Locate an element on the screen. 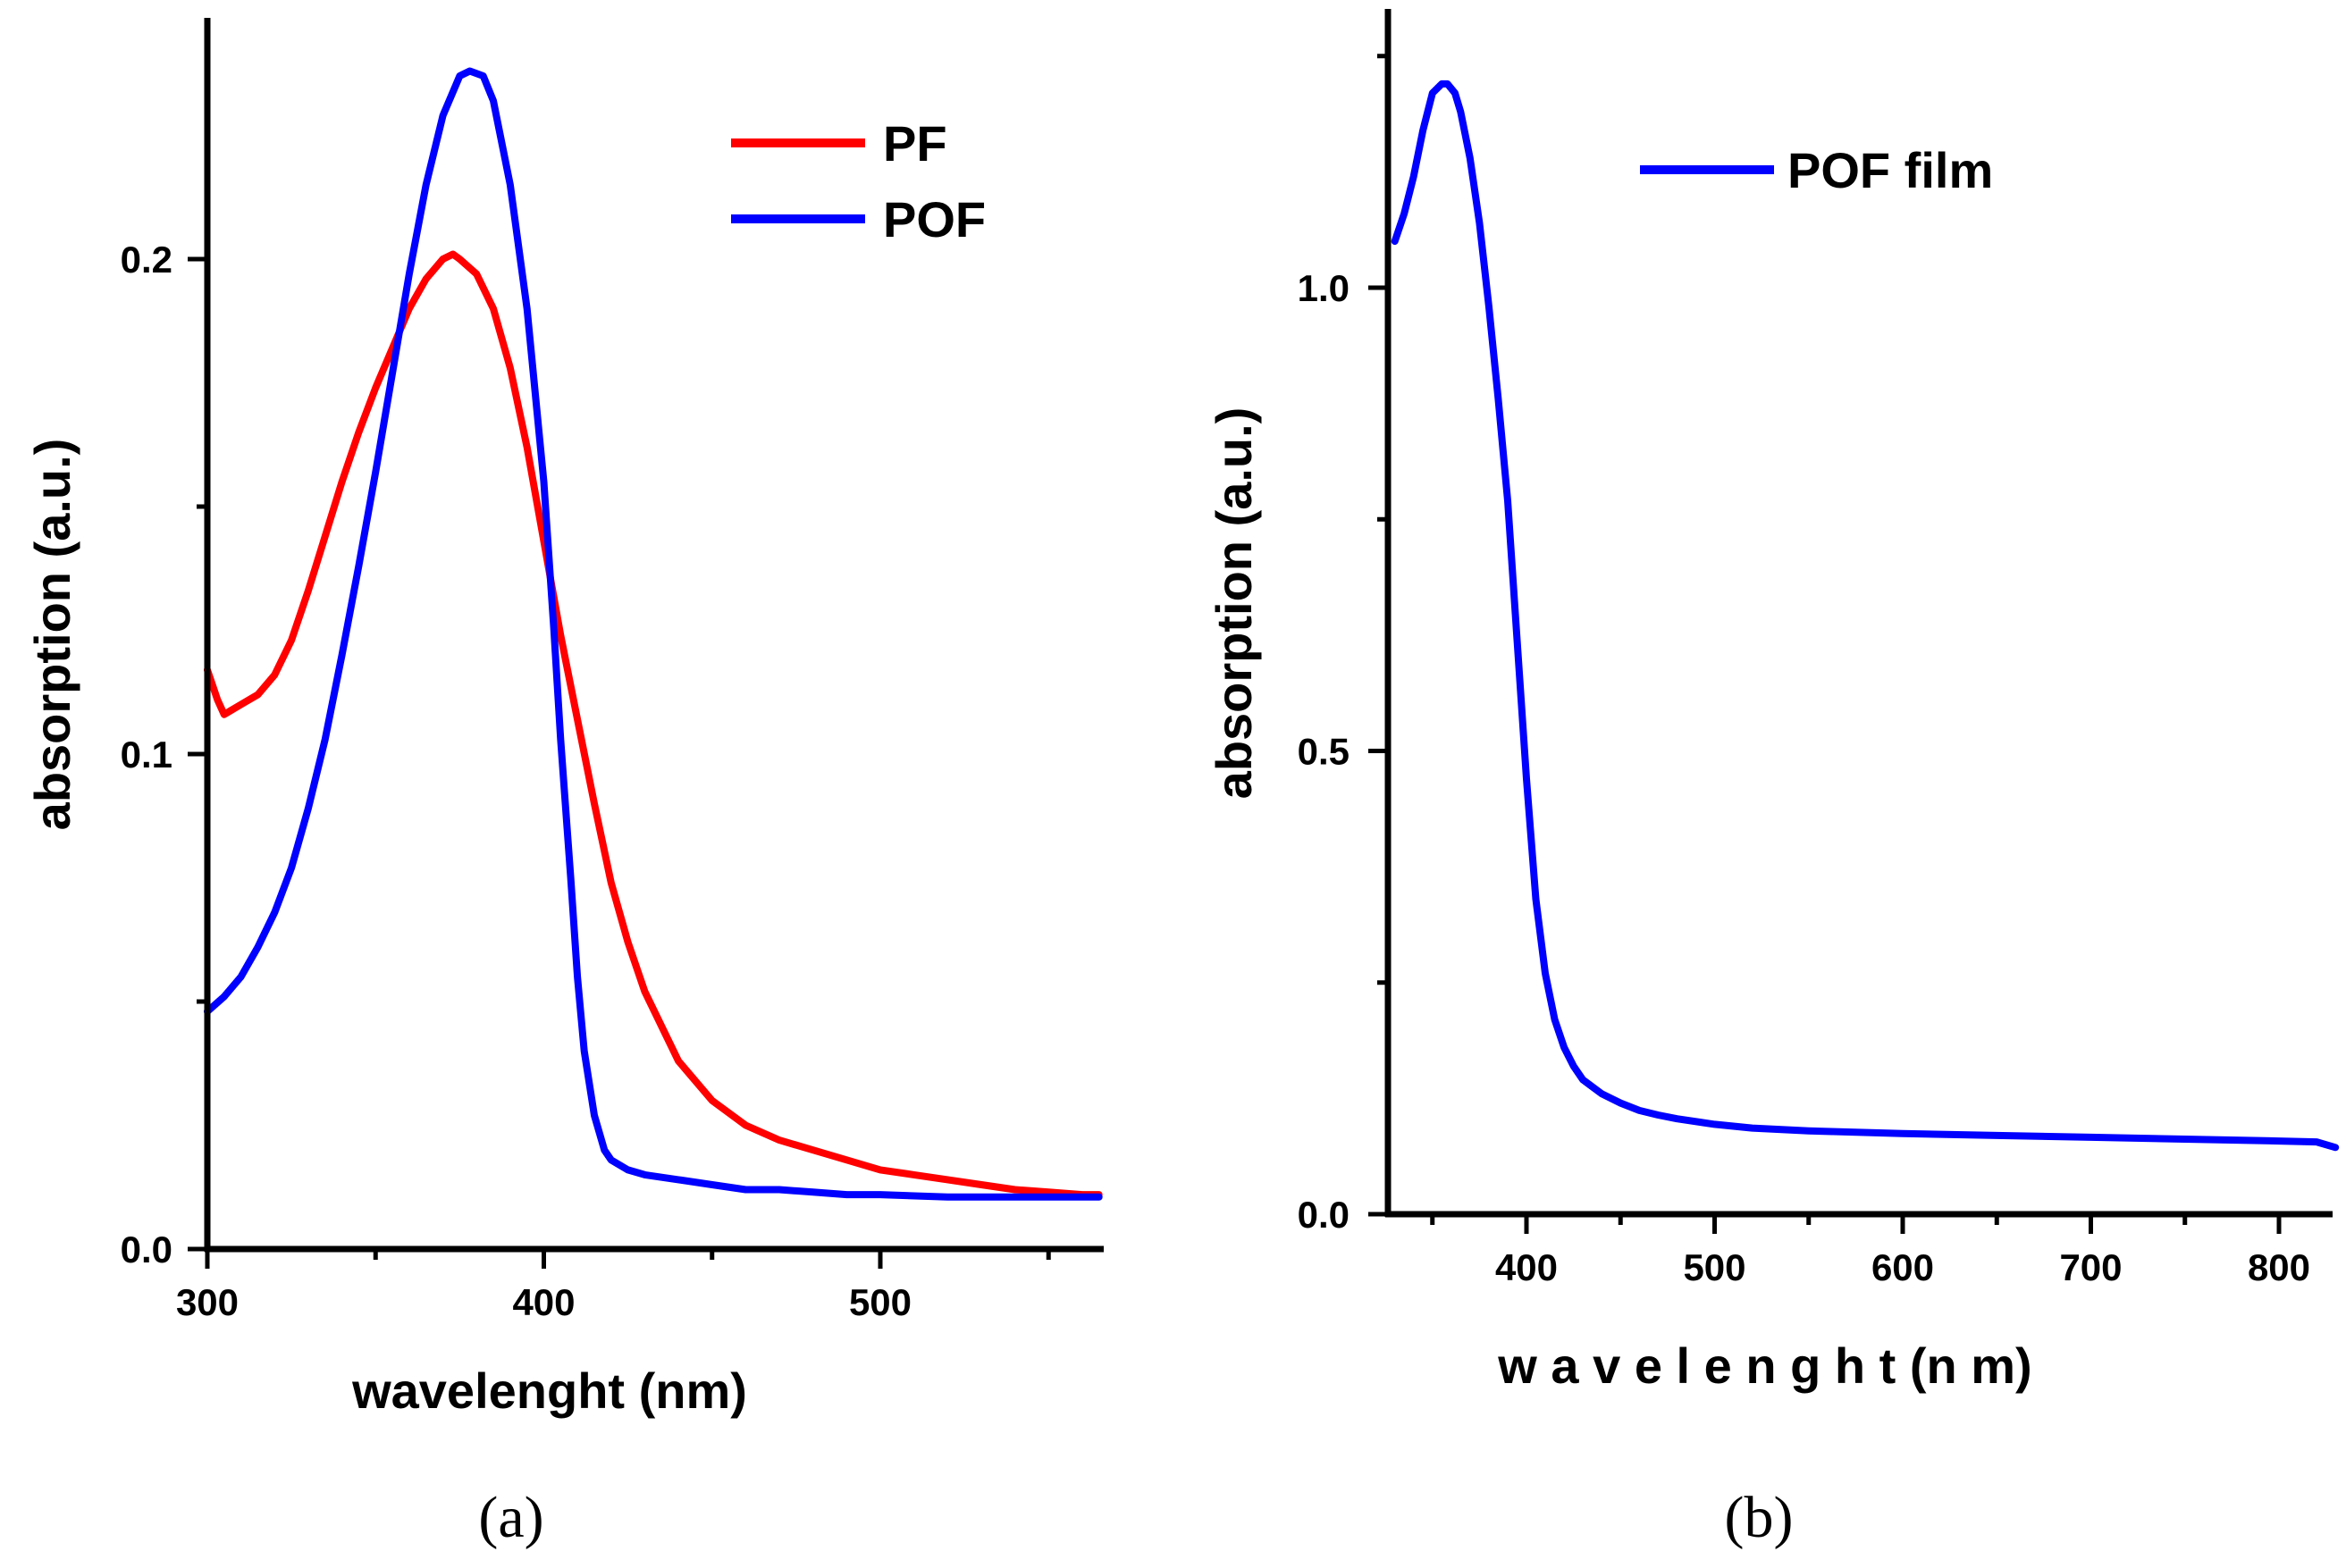 This screenshot has height=1568, width=2346. panel-b-legend: POF film is located at coordinates (1816, 170).